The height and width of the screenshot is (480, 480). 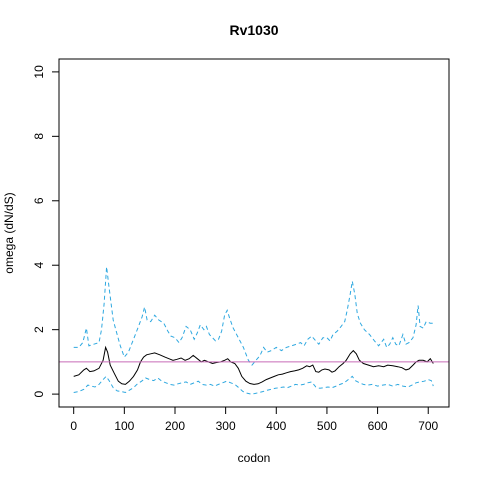 What do you see at coordinates (39, 393) in the screenshot?
I see `y-tick-label: 0` at bounding box center [39, 393].